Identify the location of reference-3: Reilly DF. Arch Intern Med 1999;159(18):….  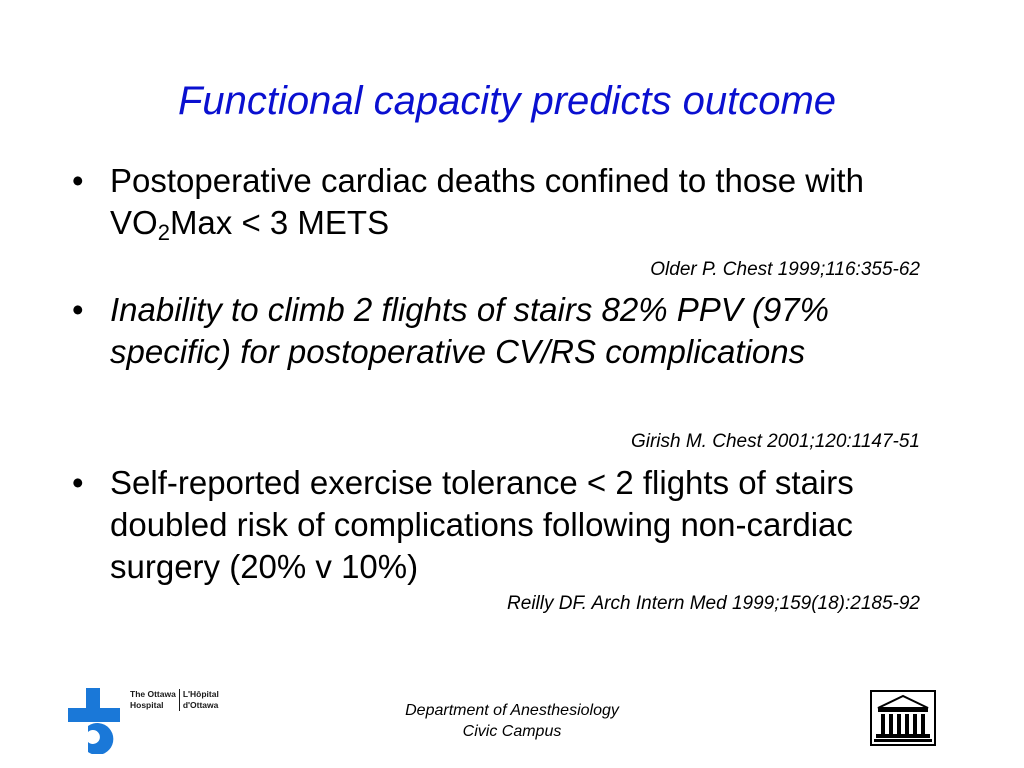
(713, 603).